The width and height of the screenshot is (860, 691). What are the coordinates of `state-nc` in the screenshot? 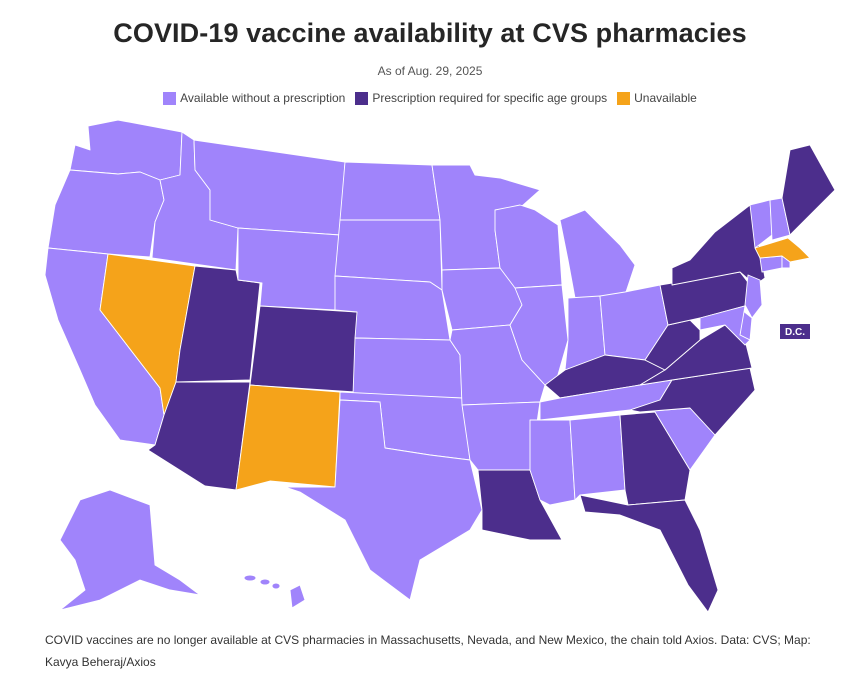 It's located at (692, 401).